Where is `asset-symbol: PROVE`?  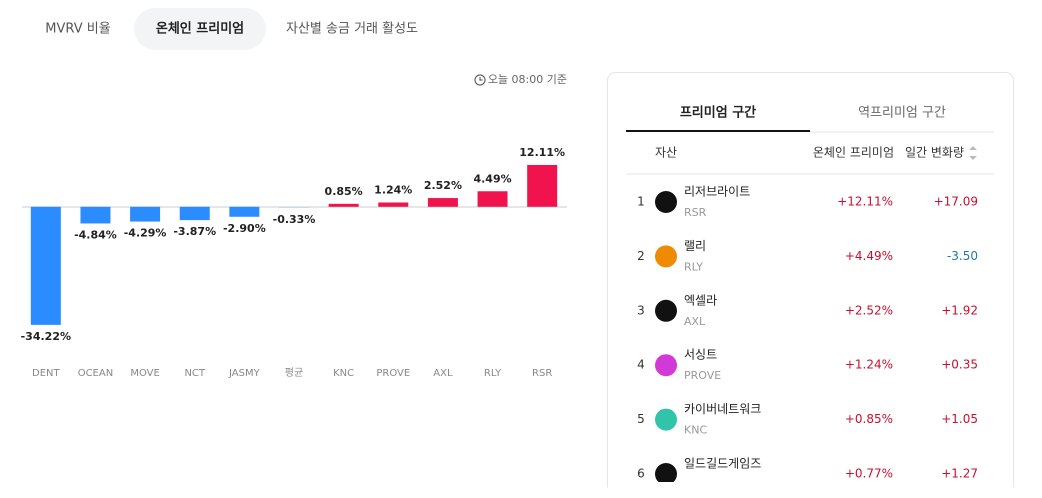
asset-symbol: PROVE is located at coordinates (702, 375).